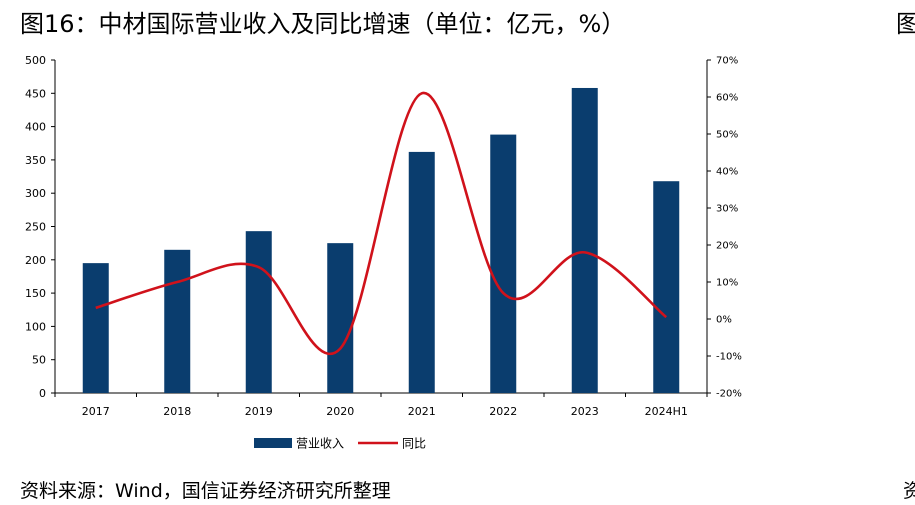 This screenshot has width=915, height=505. I want to click on x-axis-tick-label: 2023, so click(585, 411).